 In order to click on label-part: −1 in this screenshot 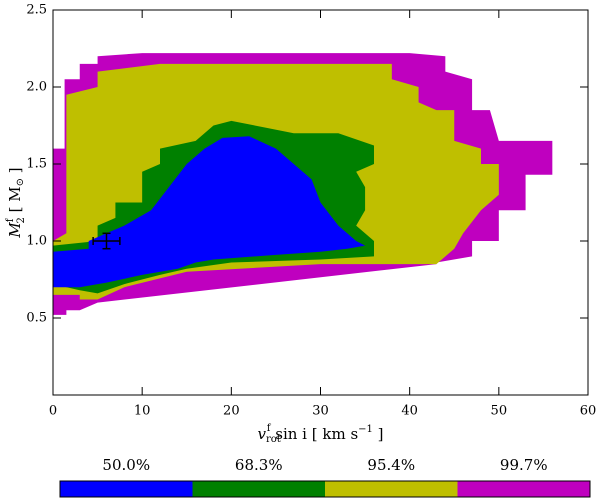, I will do `click(365, 429)`.